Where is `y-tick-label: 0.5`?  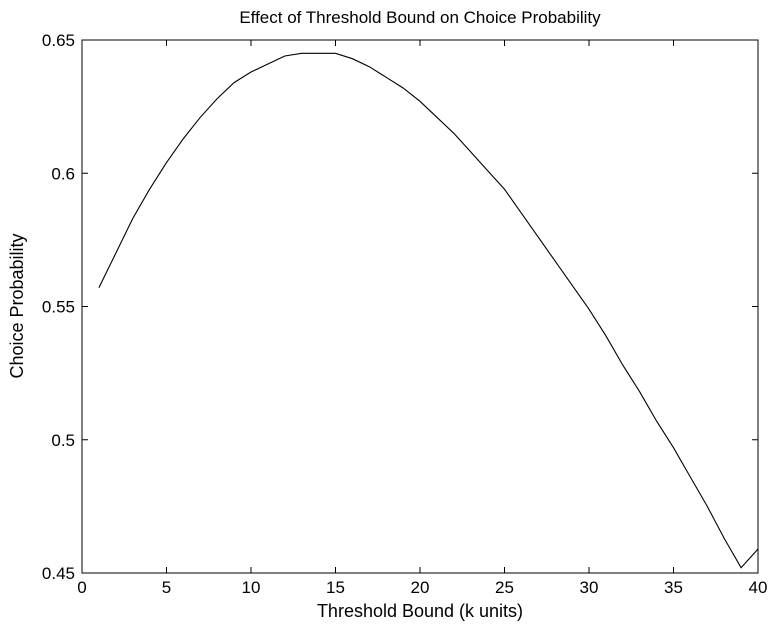
y-tick-label: 0.5 is located at coordinates (63, 440).